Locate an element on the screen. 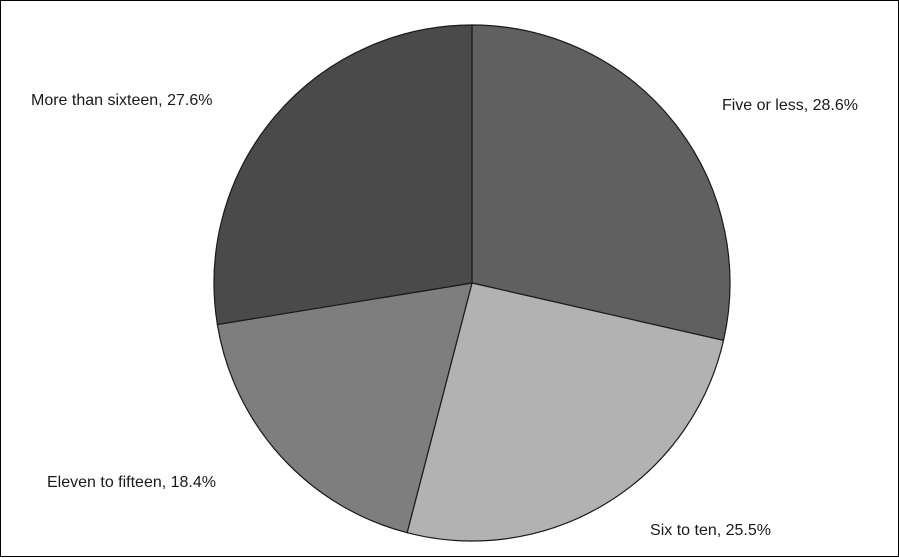  slice-label-more-than-sixteen: More than sixteen, 27.6% is located at coordinates (121, 100).